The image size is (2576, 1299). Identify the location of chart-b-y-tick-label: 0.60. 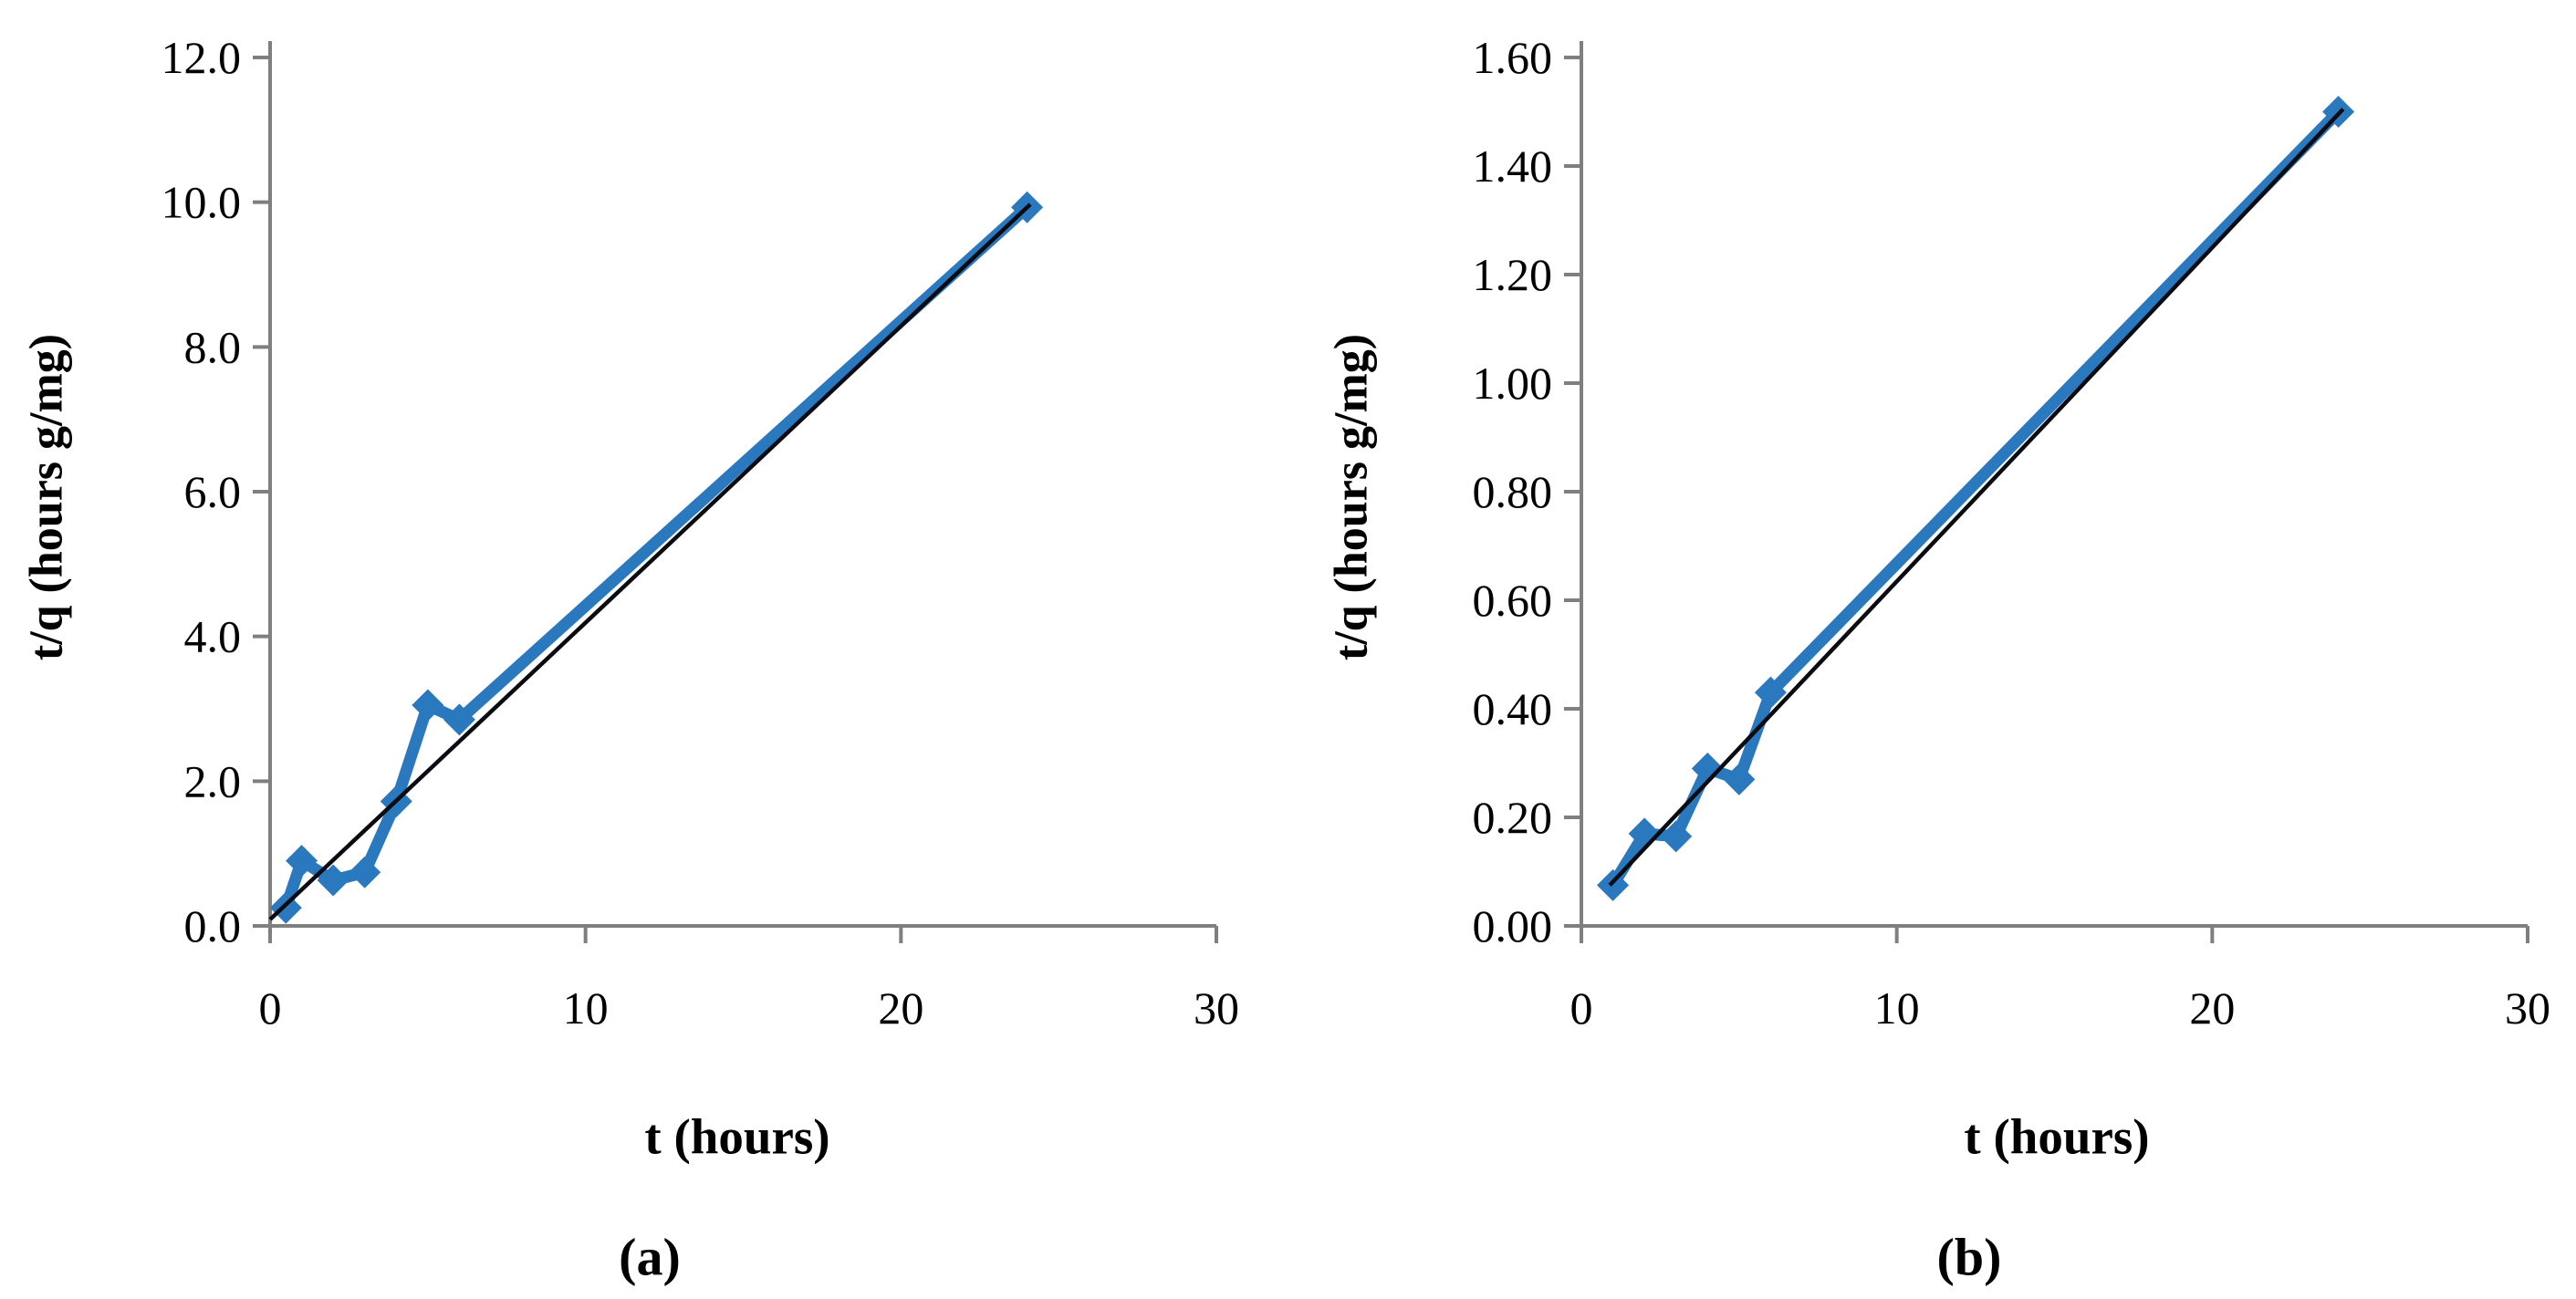
(1513, 600).